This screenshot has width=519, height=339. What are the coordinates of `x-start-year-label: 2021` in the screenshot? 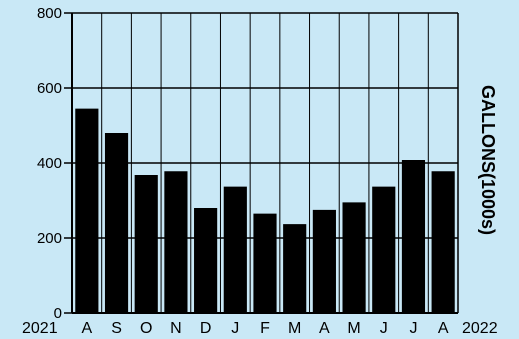 It's located at (40, 328).